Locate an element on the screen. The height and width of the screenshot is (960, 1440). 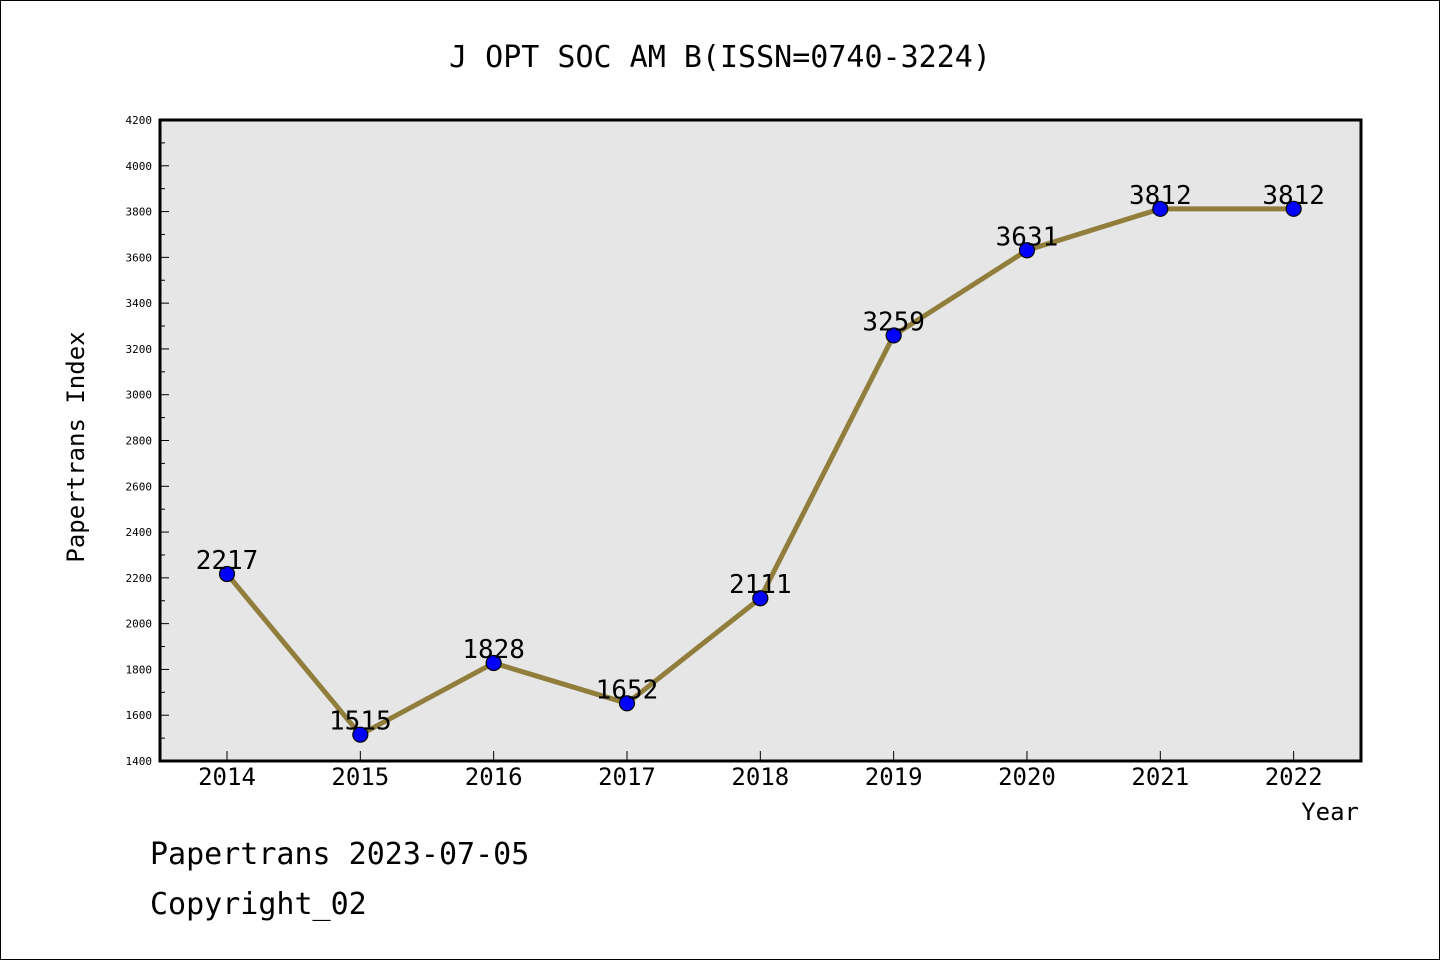
data-label: 1515 is located at coordinates (360, 722).